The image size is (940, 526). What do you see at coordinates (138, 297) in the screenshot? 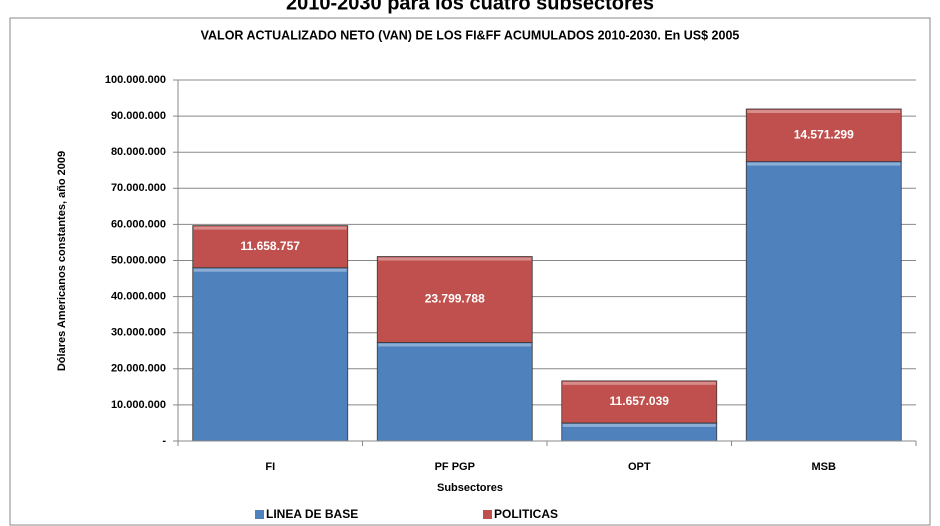
I see `y-tick-label: 40.000.000` at bounding box center [138, 297].